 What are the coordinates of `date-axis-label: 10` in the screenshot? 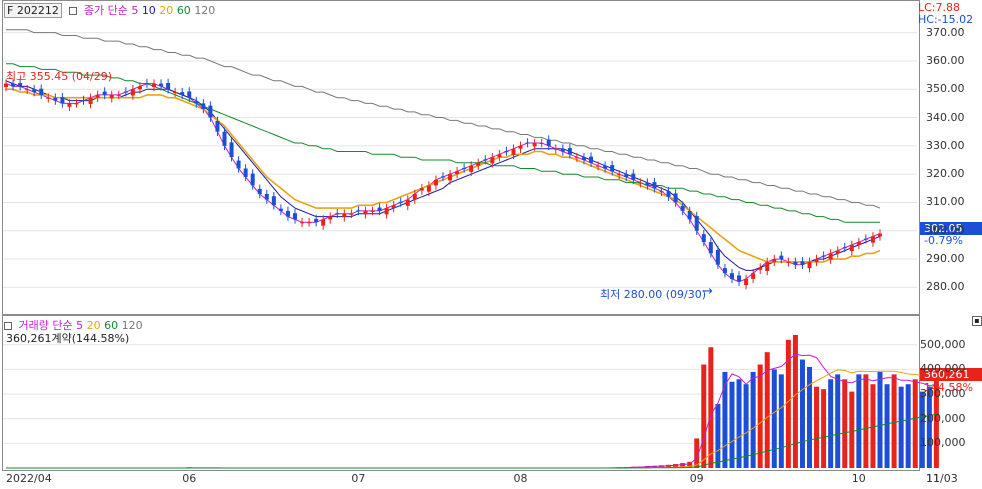 It's located at (858, 478).